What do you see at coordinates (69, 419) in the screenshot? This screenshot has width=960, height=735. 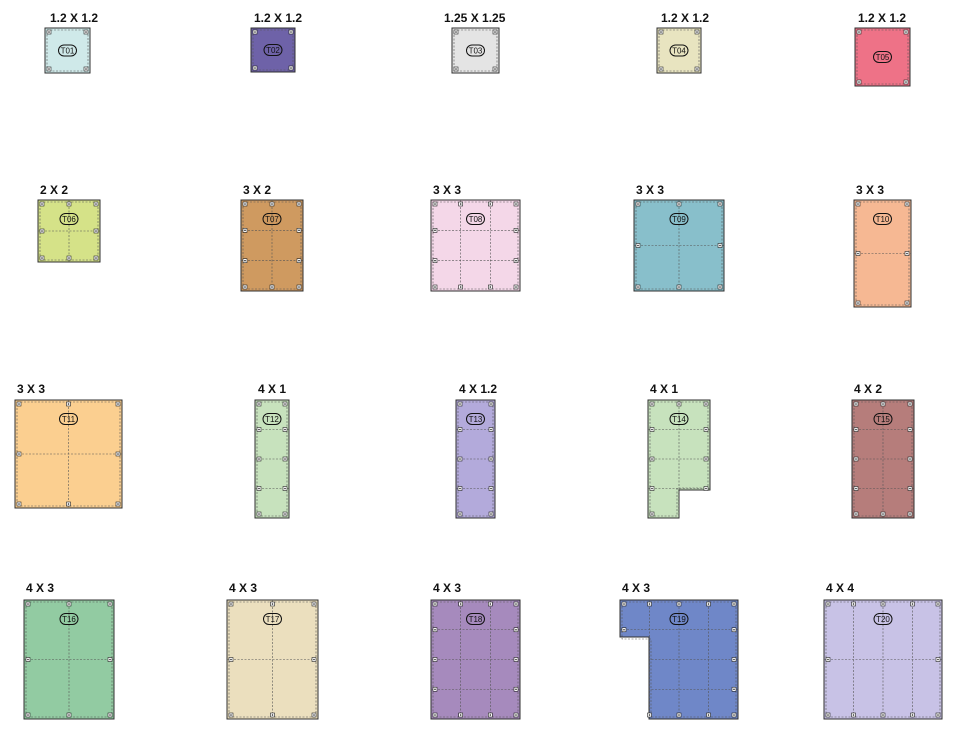 I see `tile-id-label: T11` at bounding box center [69, 419].